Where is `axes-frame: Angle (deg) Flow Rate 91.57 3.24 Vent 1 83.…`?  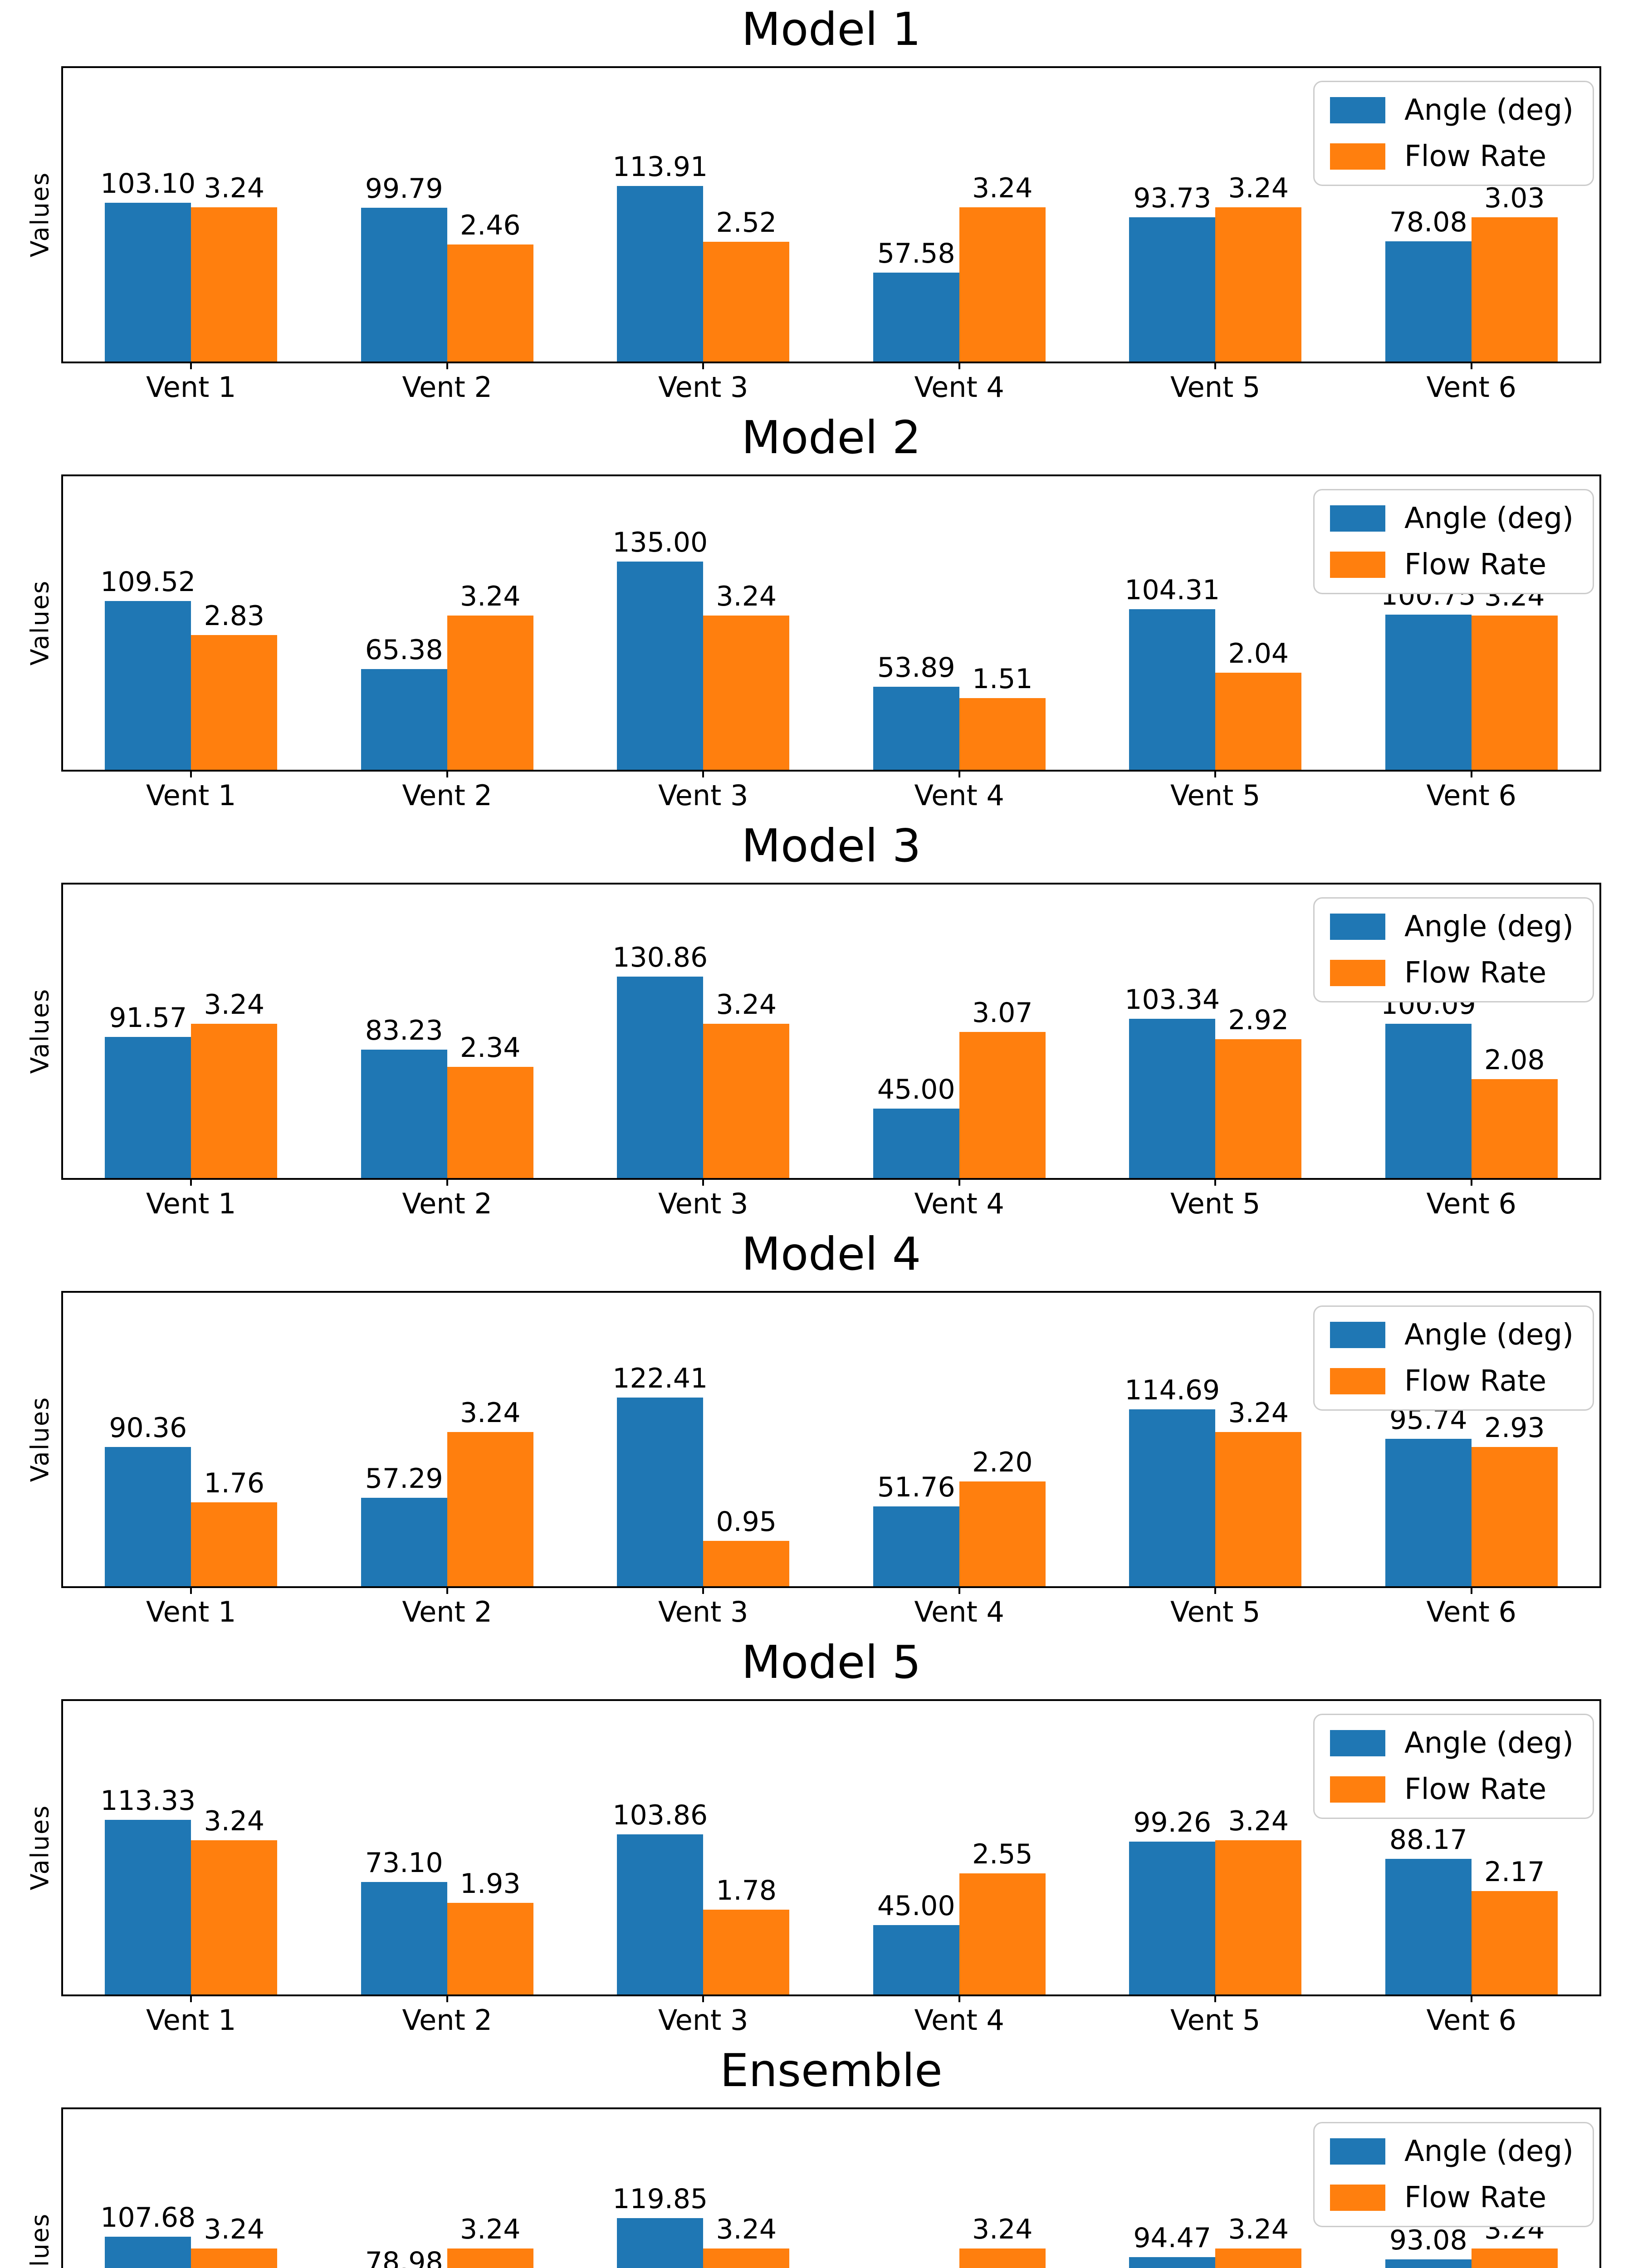 axes-frame: Angle (deg) Flow Rate 91.57 3.24 Vent 1 83.… is located at coordinates (831, 1050).